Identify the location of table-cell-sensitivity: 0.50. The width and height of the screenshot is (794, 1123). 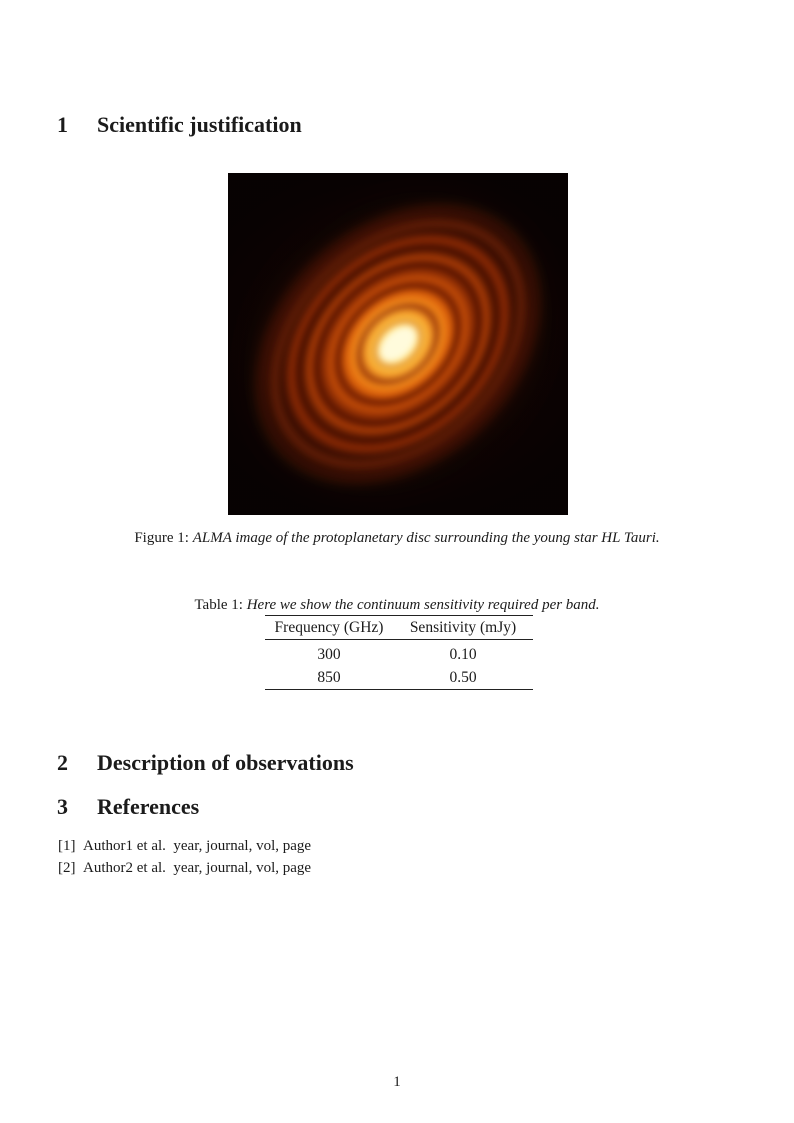
(463, 677).